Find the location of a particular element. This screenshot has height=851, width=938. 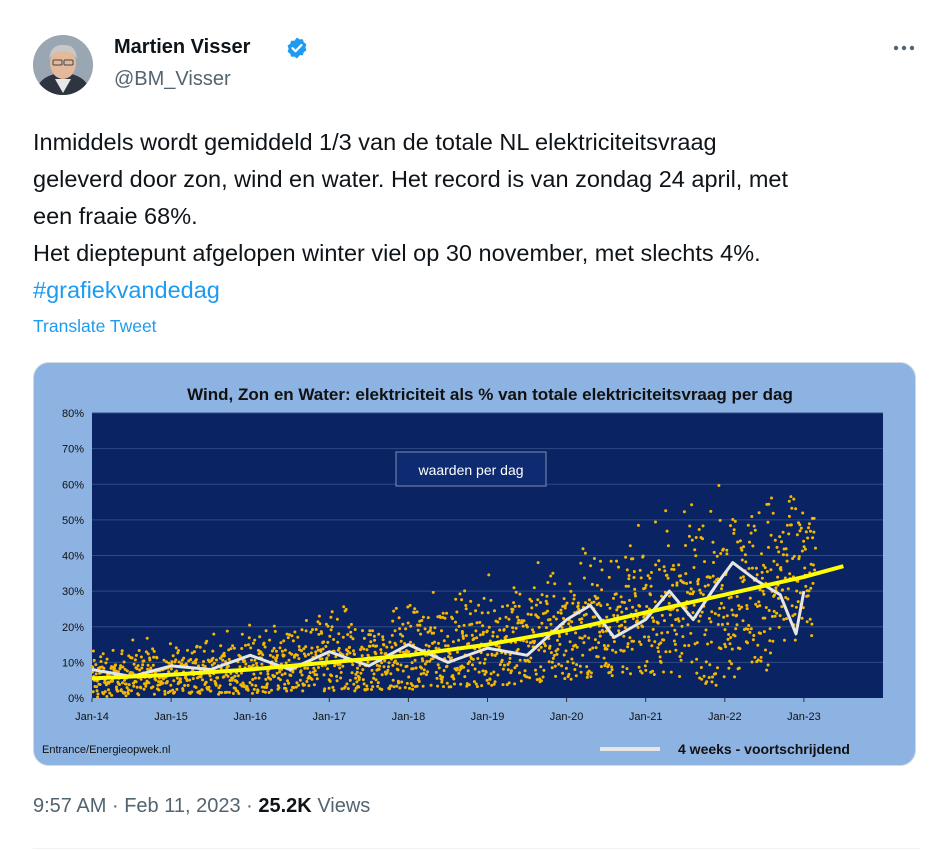

hashtag-link: #grafiekvandedag is located at coordinates (126, 290).